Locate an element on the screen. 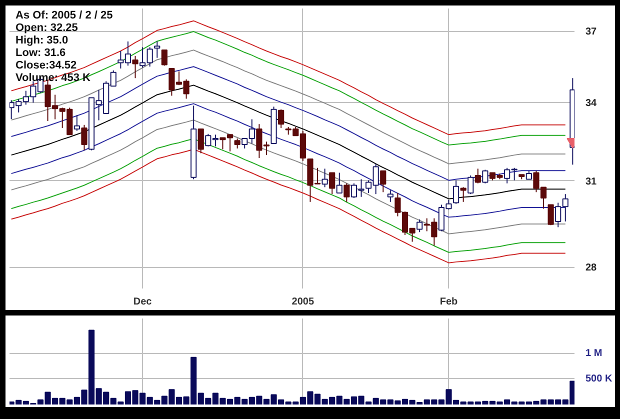 This screenshot has height=419, width=620. y-tick-label: 500 K is located at coordinates (599, 378).